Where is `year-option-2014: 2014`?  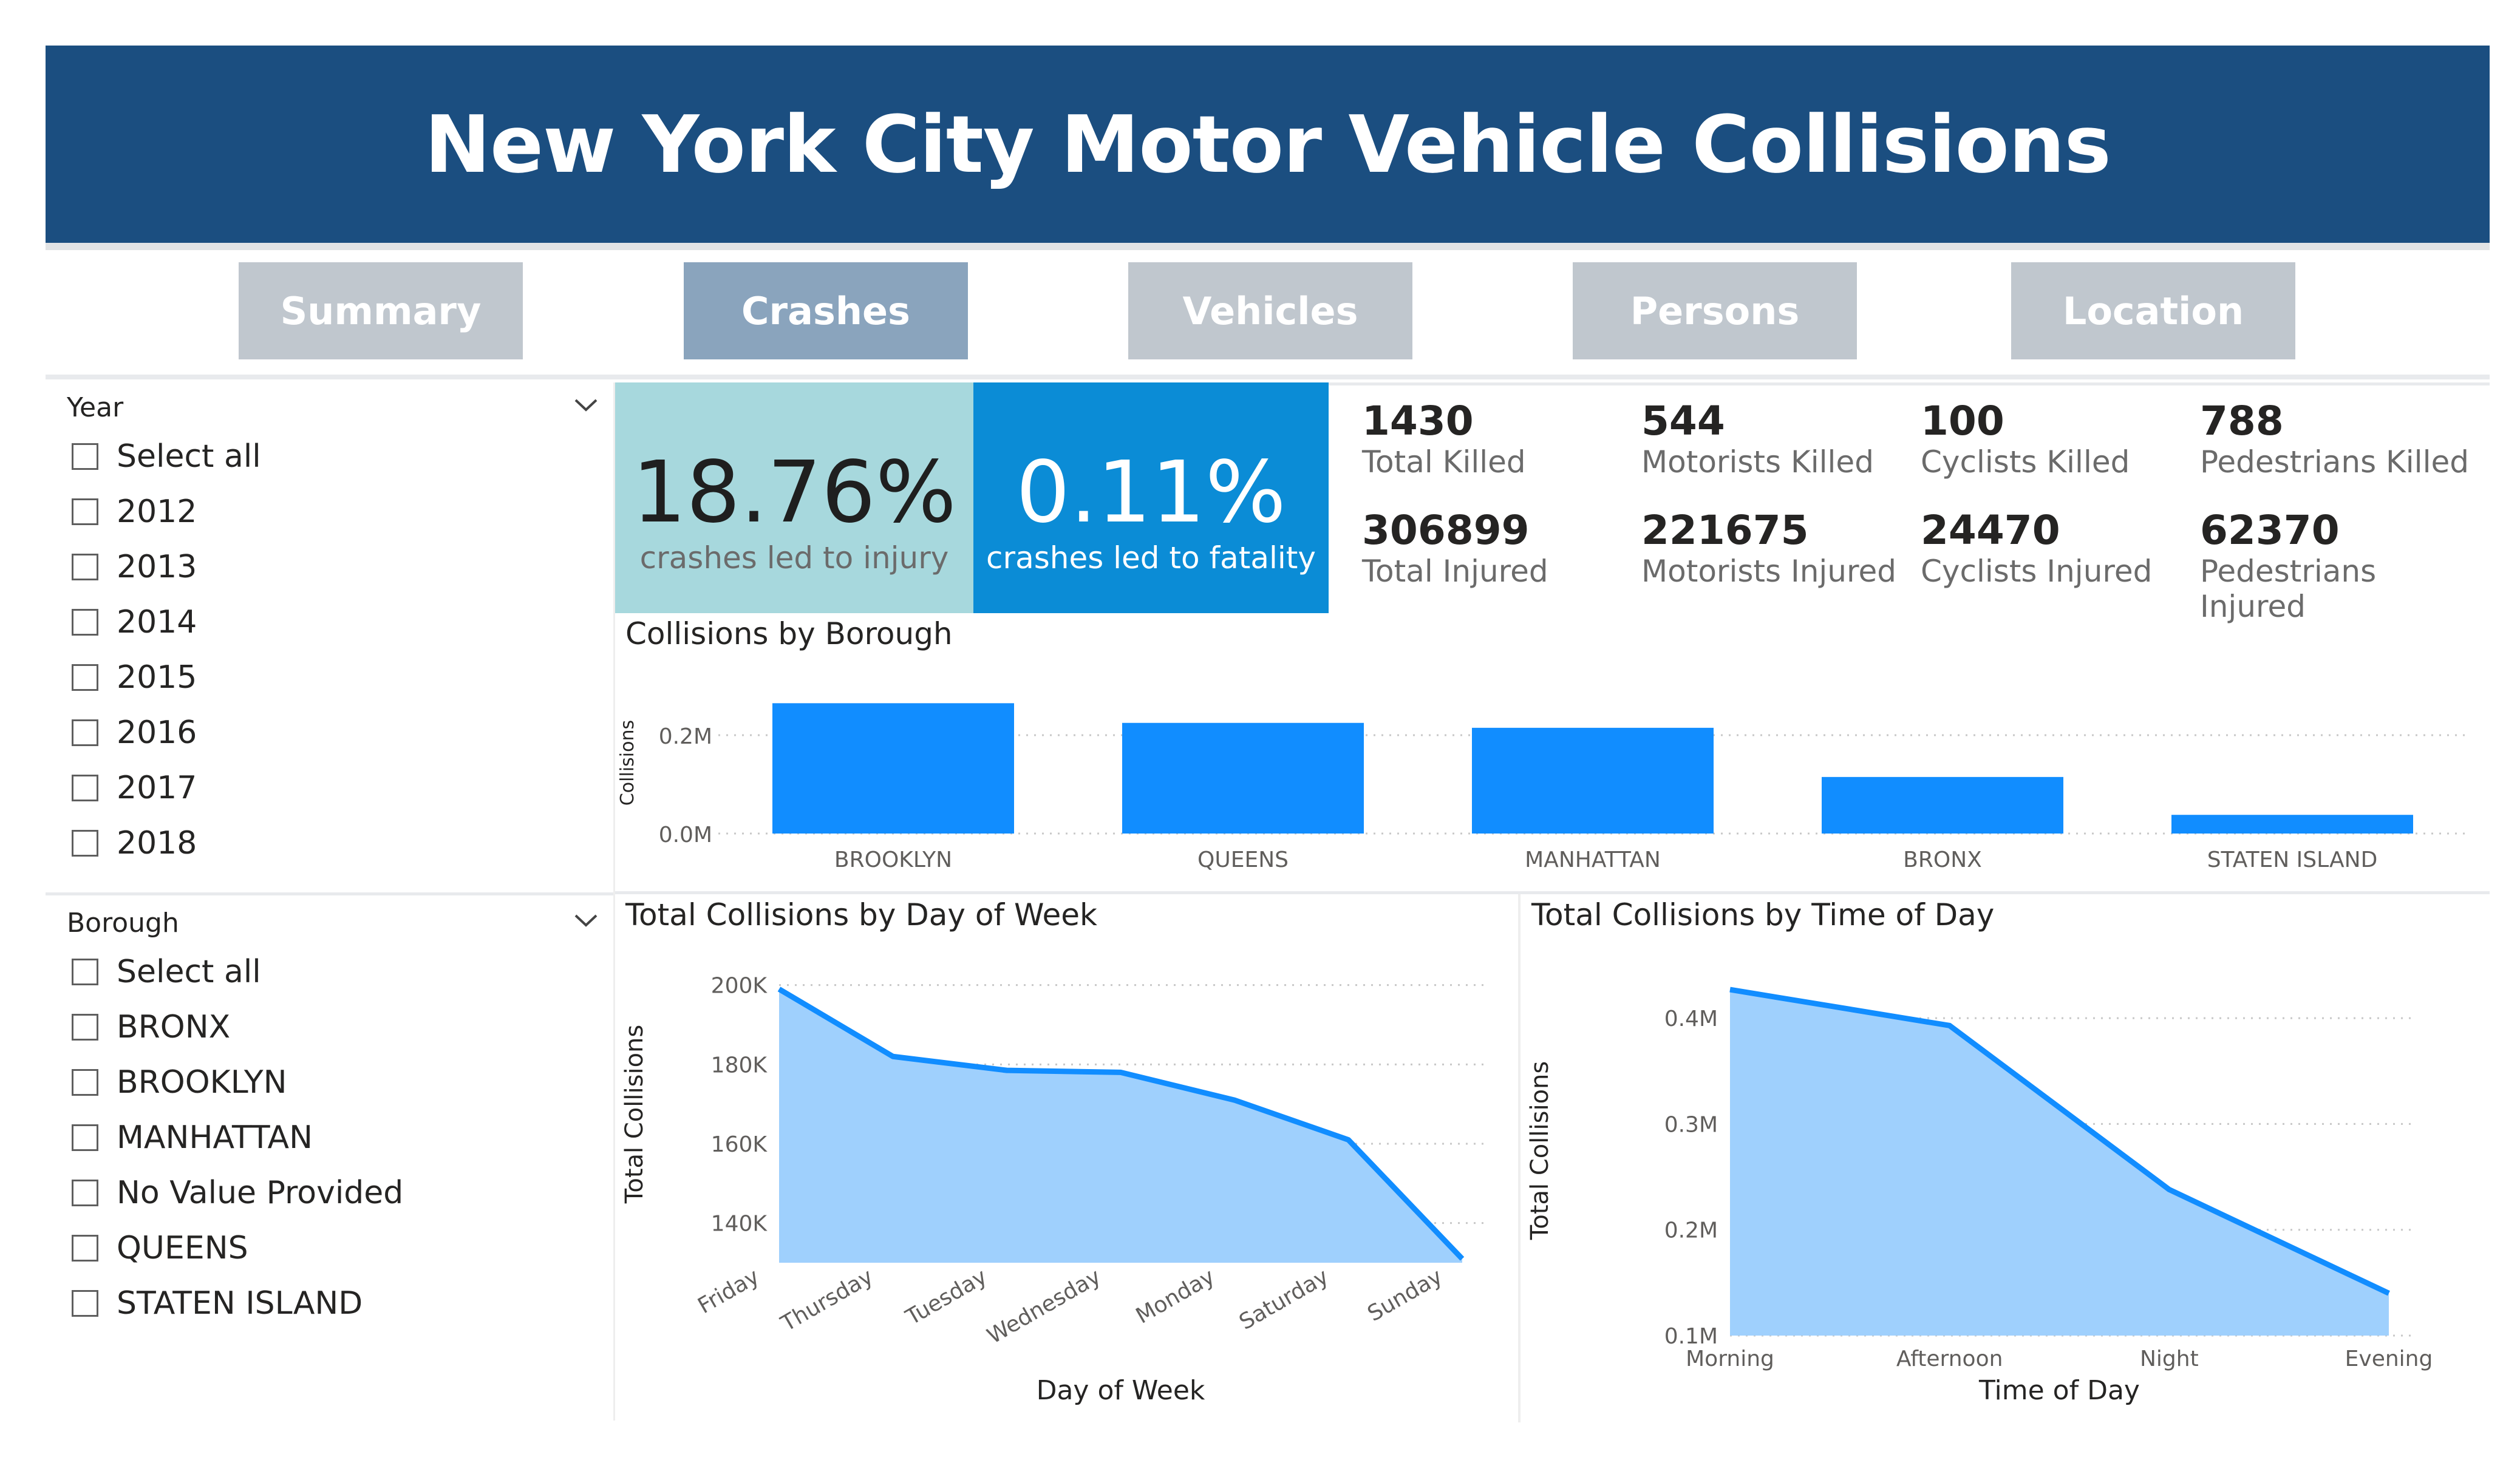
year-option-2014: 2014 is located at coordinates (334, 622).